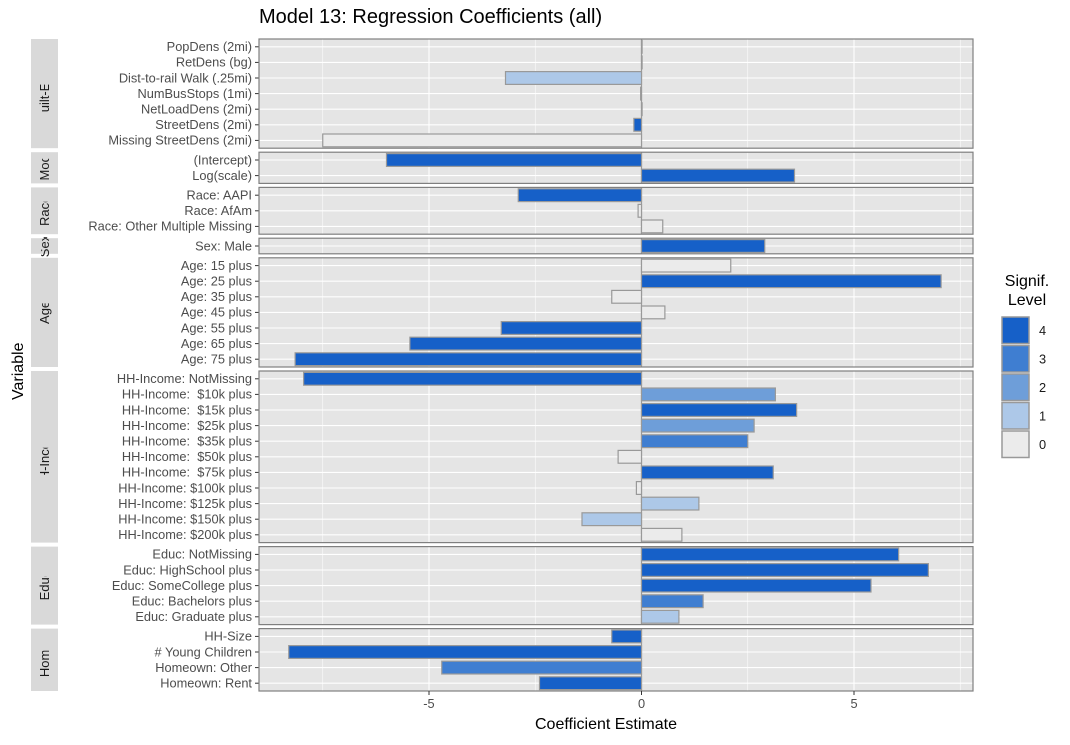 This screenshot has height=745, width=1070. What do you see at coordinates (187, 441) in the screenshot?
I see `y-tick-label: HH-Income: $35k plus` at bounding box center [187, 441].